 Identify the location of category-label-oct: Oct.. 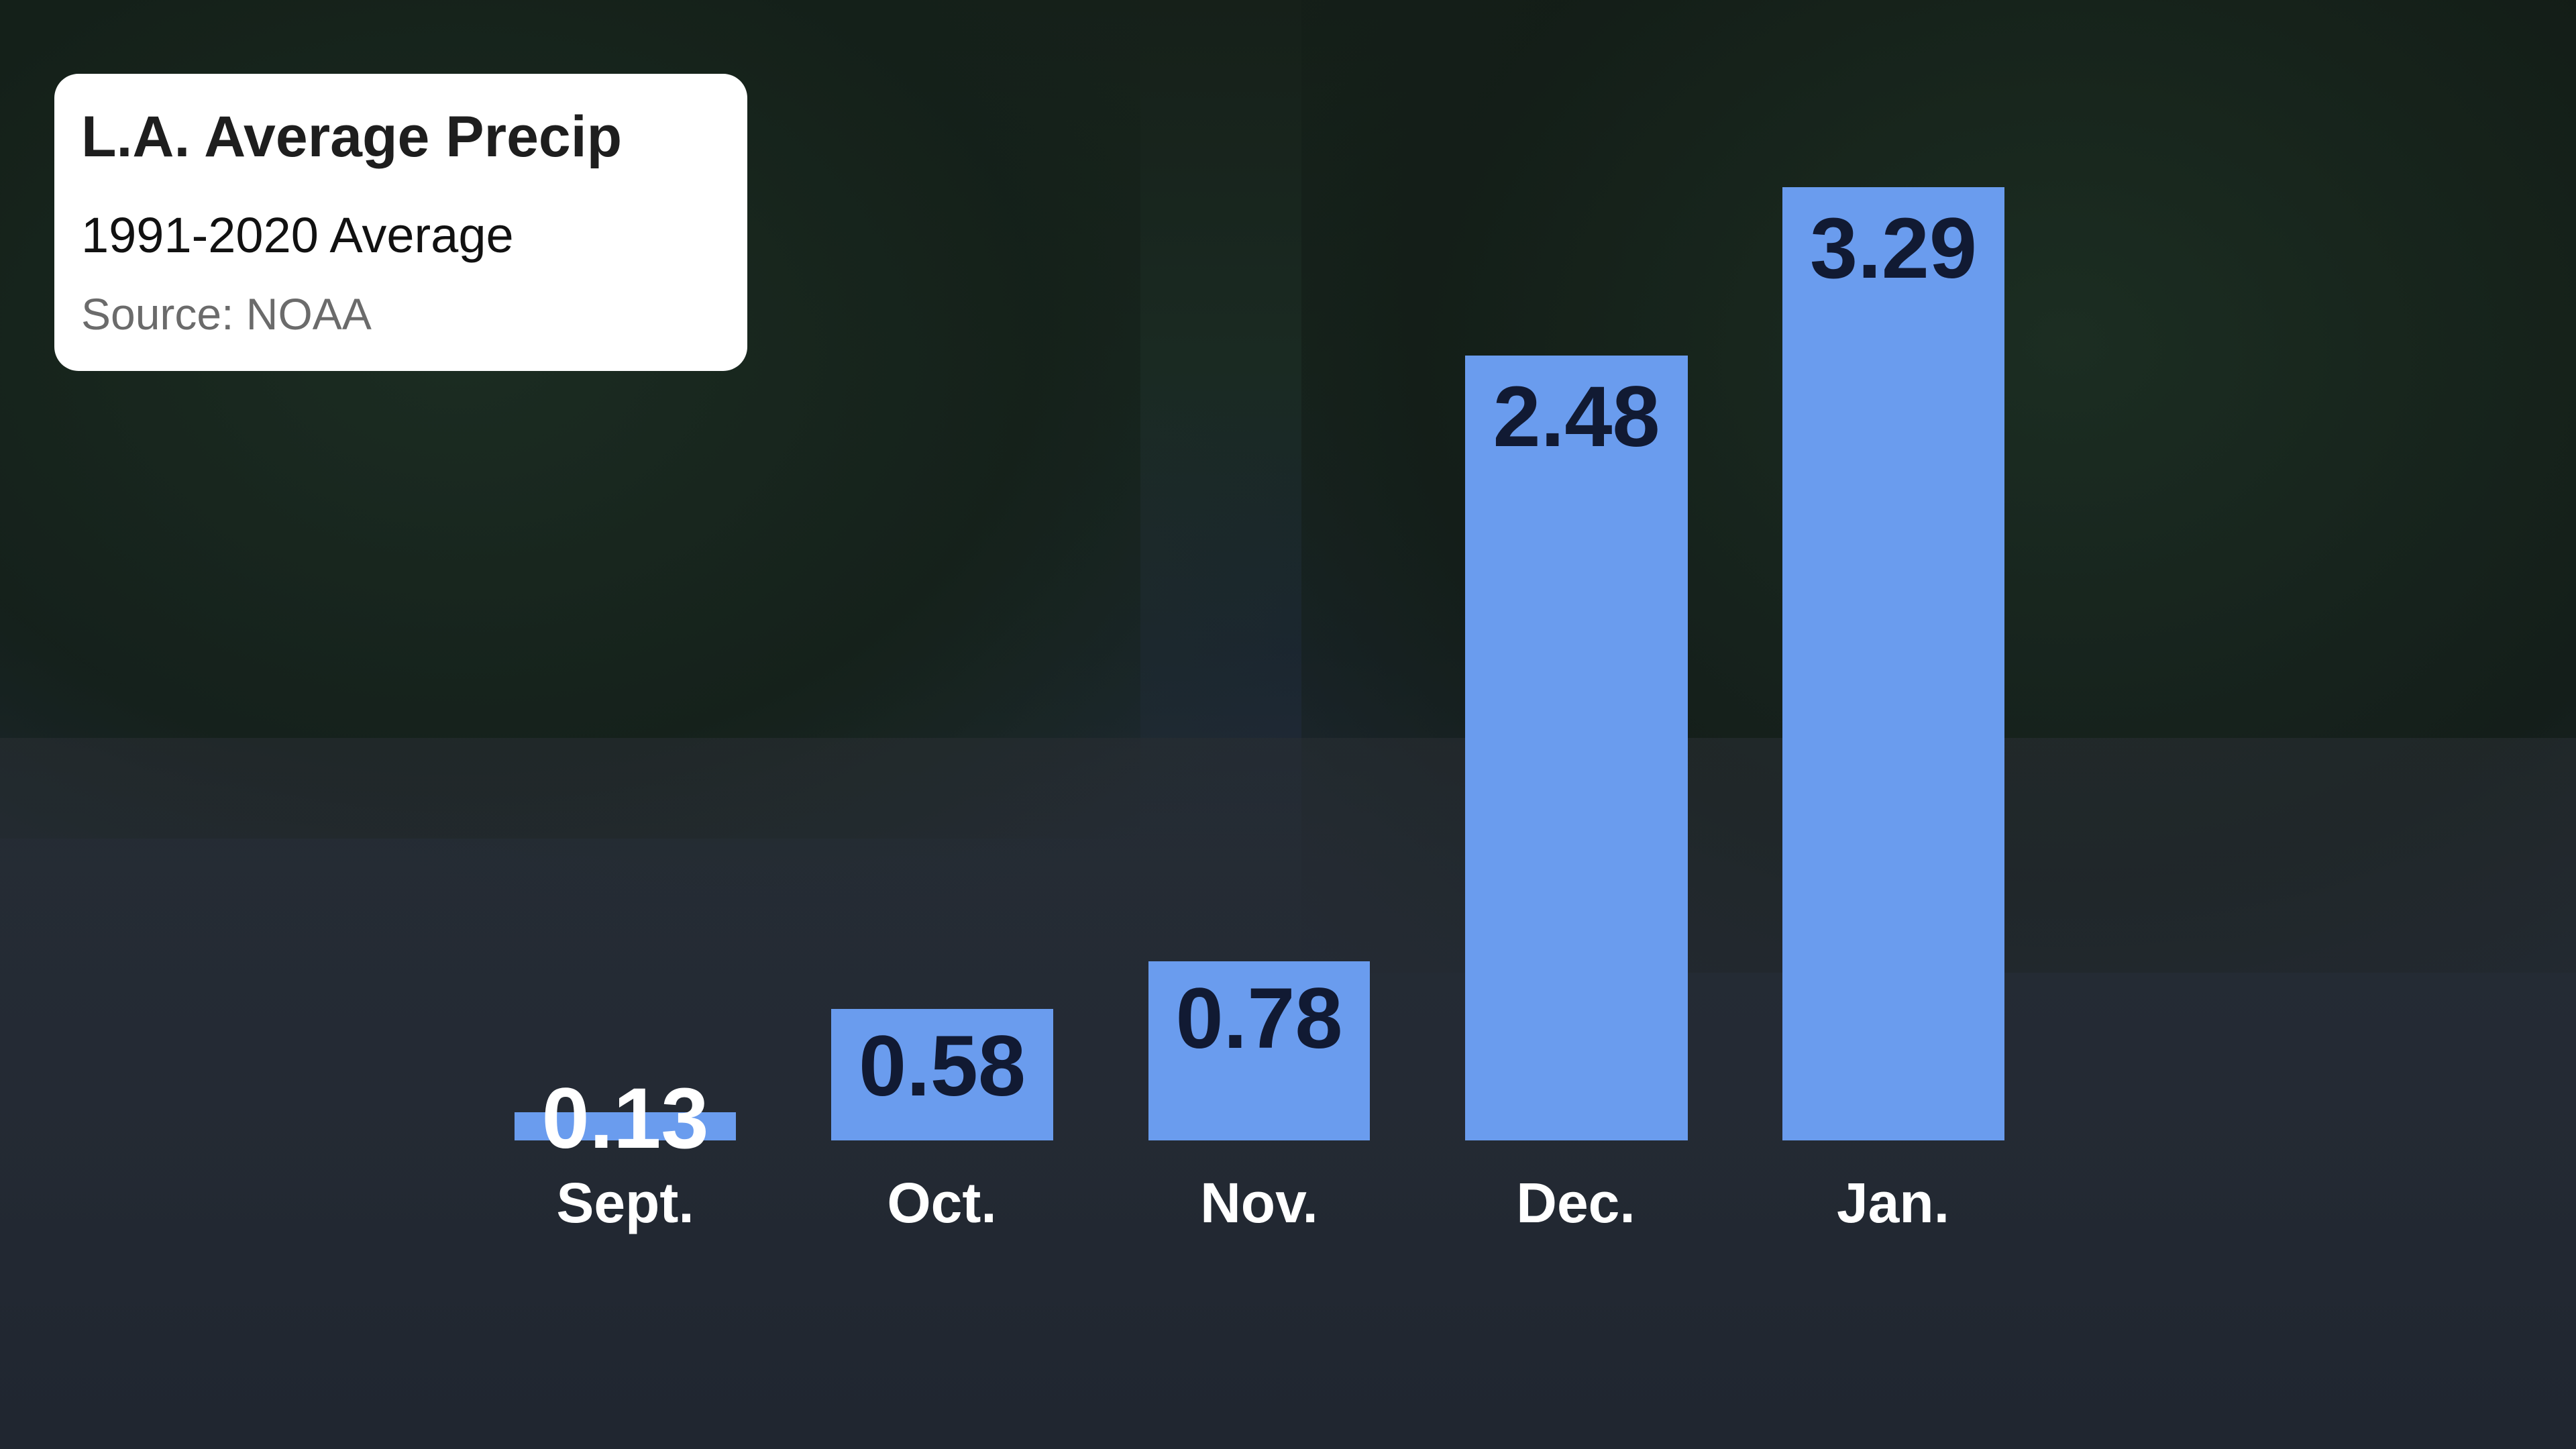
(942, 1202).